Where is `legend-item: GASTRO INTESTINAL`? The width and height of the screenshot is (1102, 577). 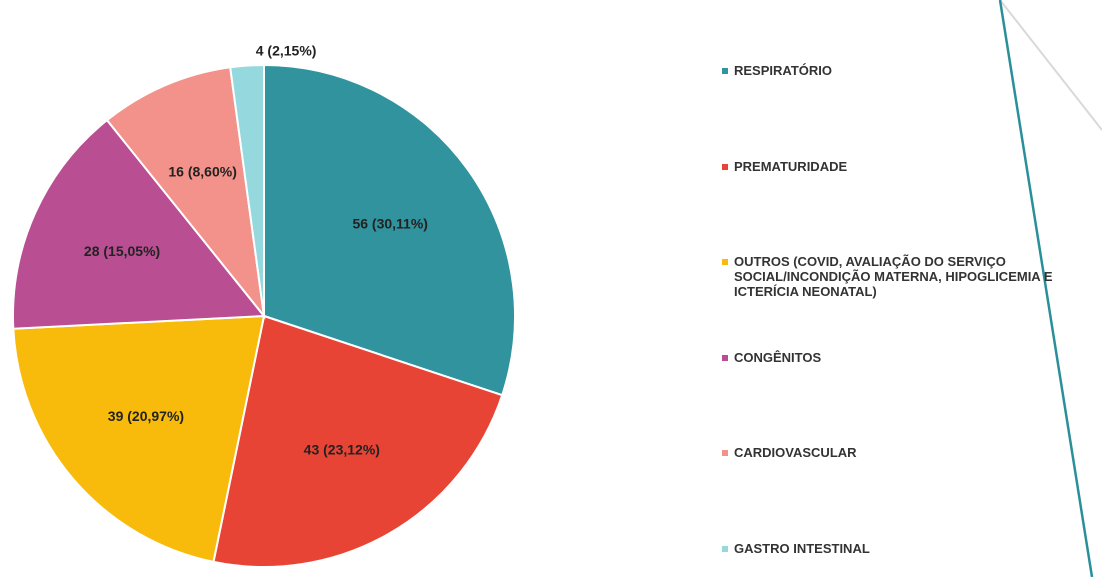 legend-item: GASTRO INTESTINAL is located at coordinates (908, 548).